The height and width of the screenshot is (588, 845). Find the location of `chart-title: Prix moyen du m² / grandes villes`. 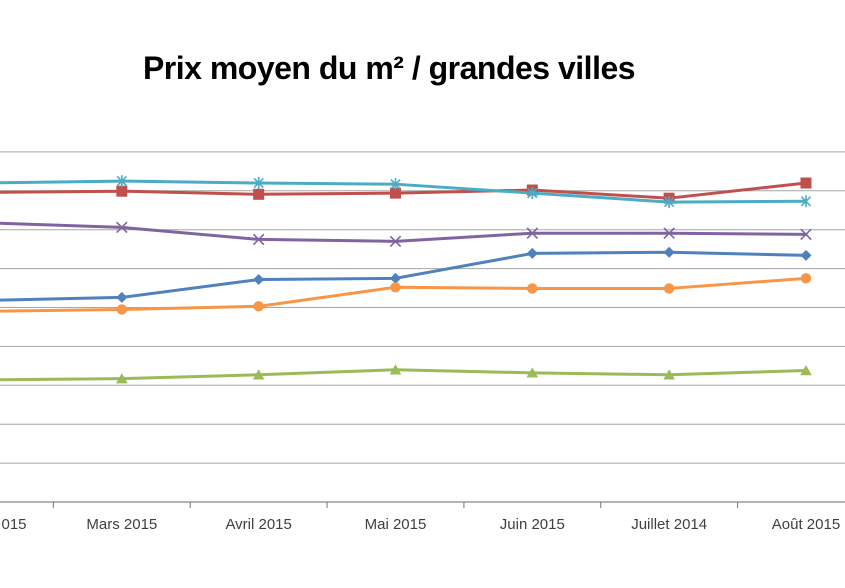

chart-title: Prix moyen du m² / grandes villes is located at coordinates (389, 68).